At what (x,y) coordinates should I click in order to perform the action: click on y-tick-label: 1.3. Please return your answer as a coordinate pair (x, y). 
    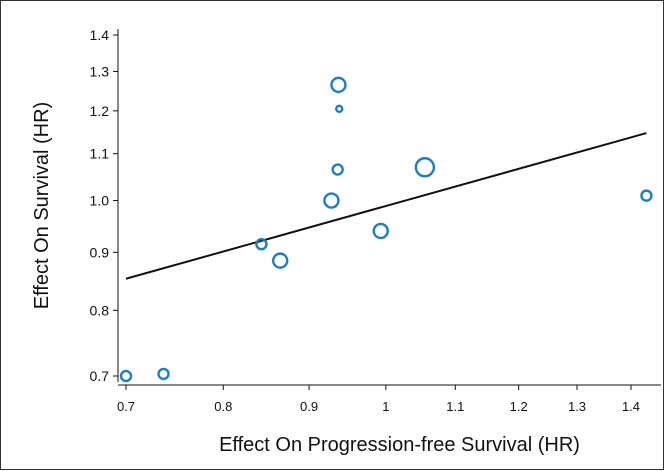
    Looking at the image, I should click on (100, 71).